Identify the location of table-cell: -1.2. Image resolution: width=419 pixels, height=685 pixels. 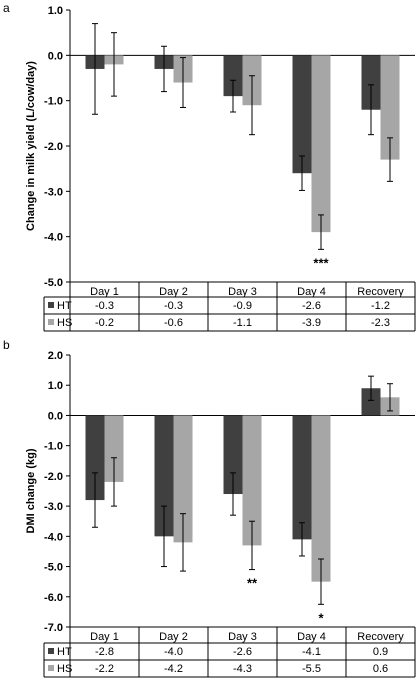
(380, 306).